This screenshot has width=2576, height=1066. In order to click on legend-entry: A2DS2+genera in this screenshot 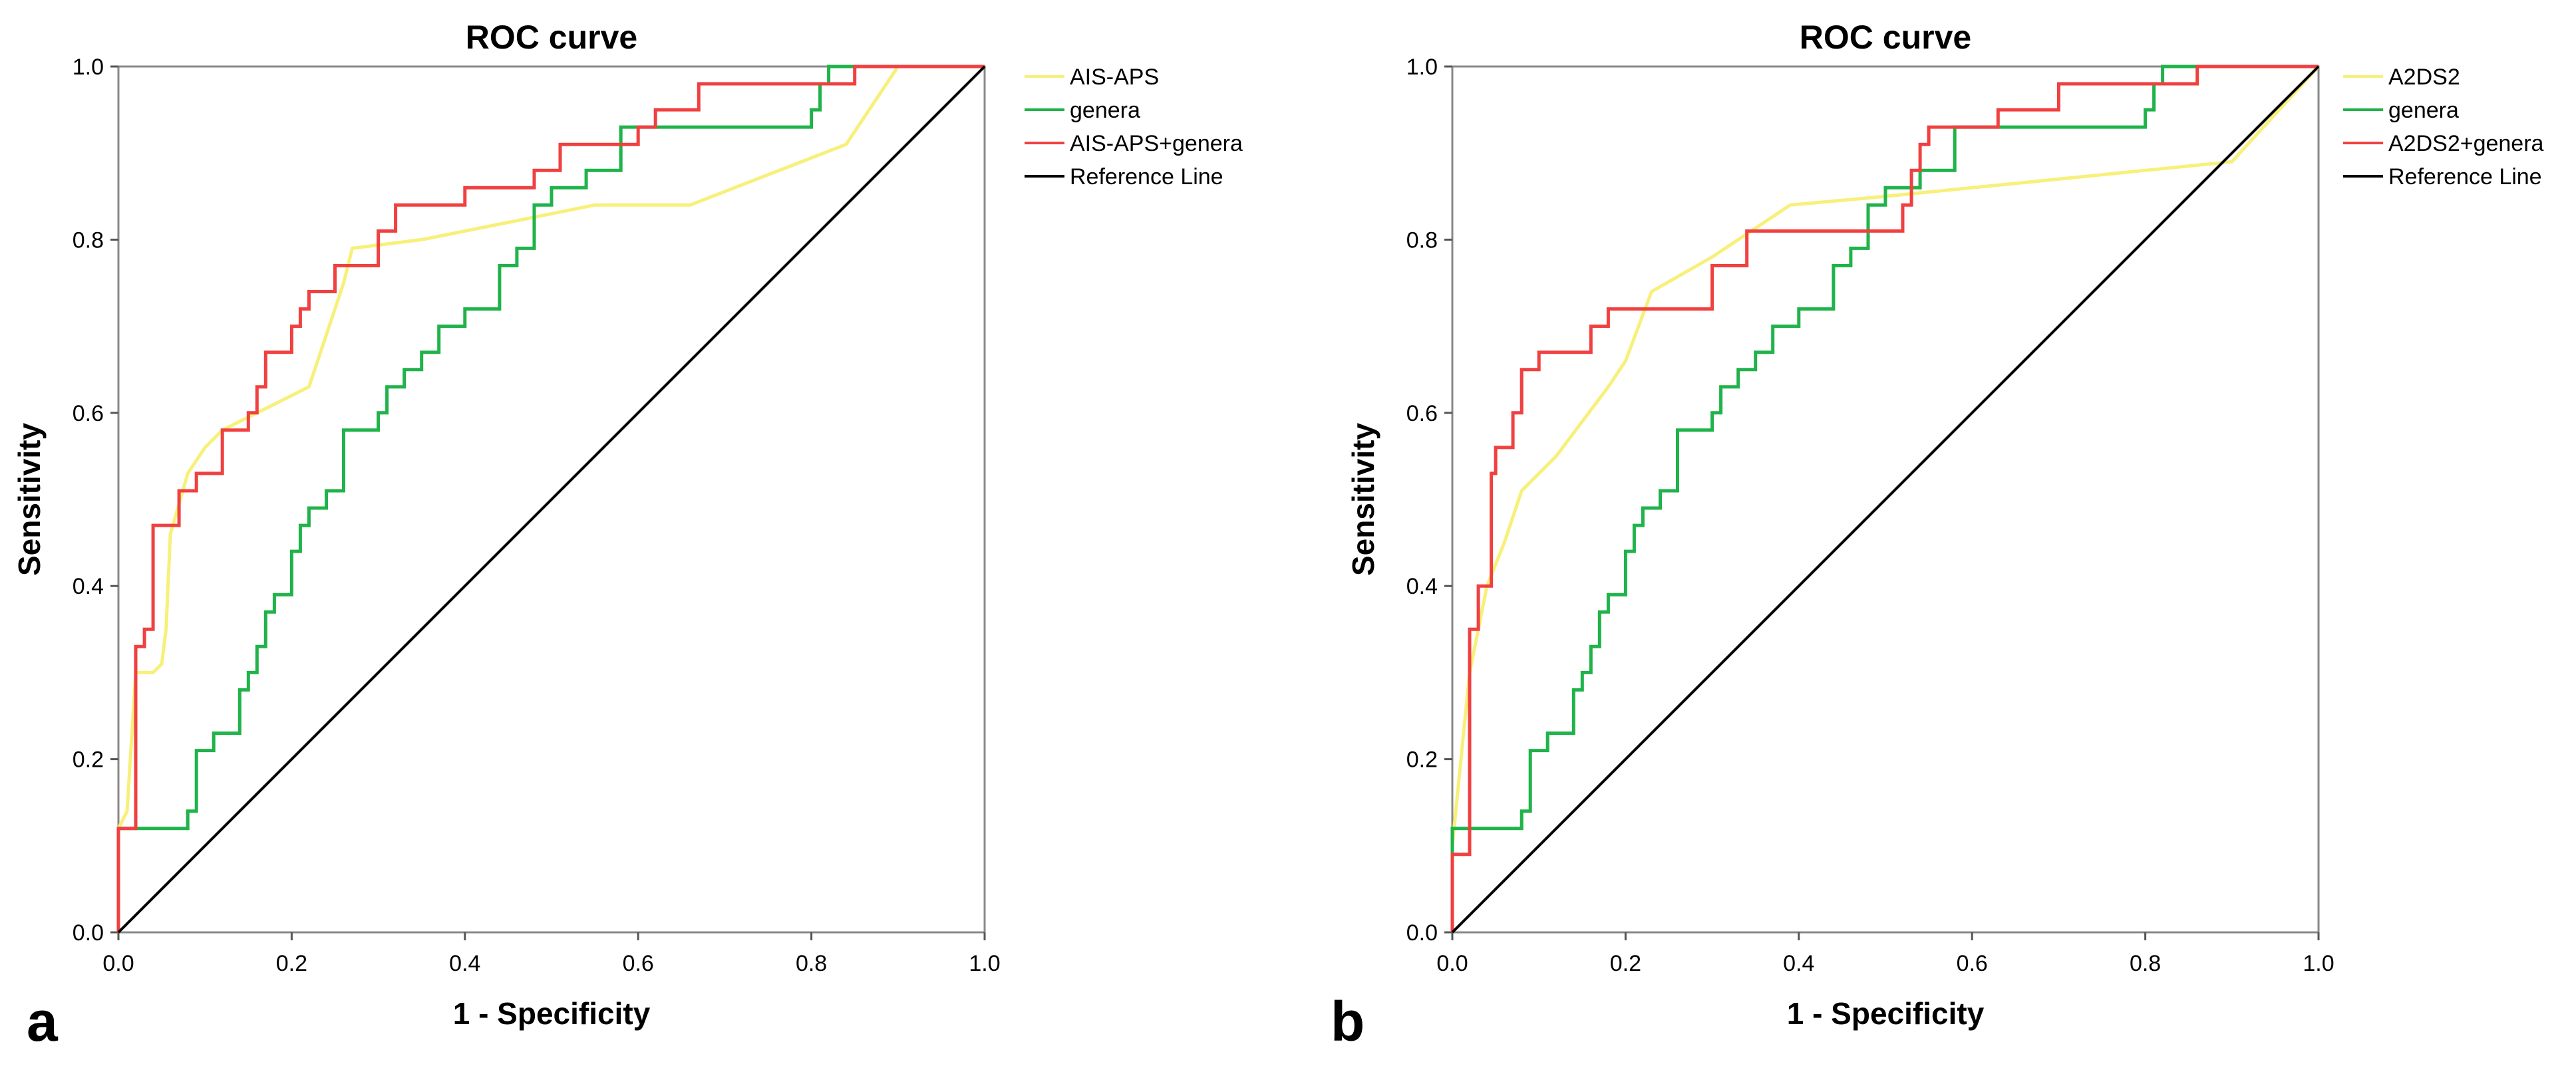, I will do `click(2443, 143)`.